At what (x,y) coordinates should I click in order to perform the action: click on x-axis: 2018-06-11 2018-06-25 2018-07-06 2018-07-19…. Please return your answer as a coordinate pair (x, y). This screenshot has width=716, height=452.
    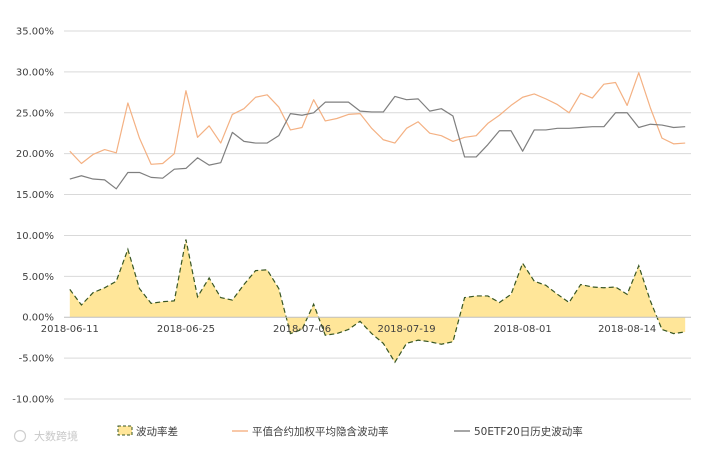
    Looking at the image, I should click on (366, 325).